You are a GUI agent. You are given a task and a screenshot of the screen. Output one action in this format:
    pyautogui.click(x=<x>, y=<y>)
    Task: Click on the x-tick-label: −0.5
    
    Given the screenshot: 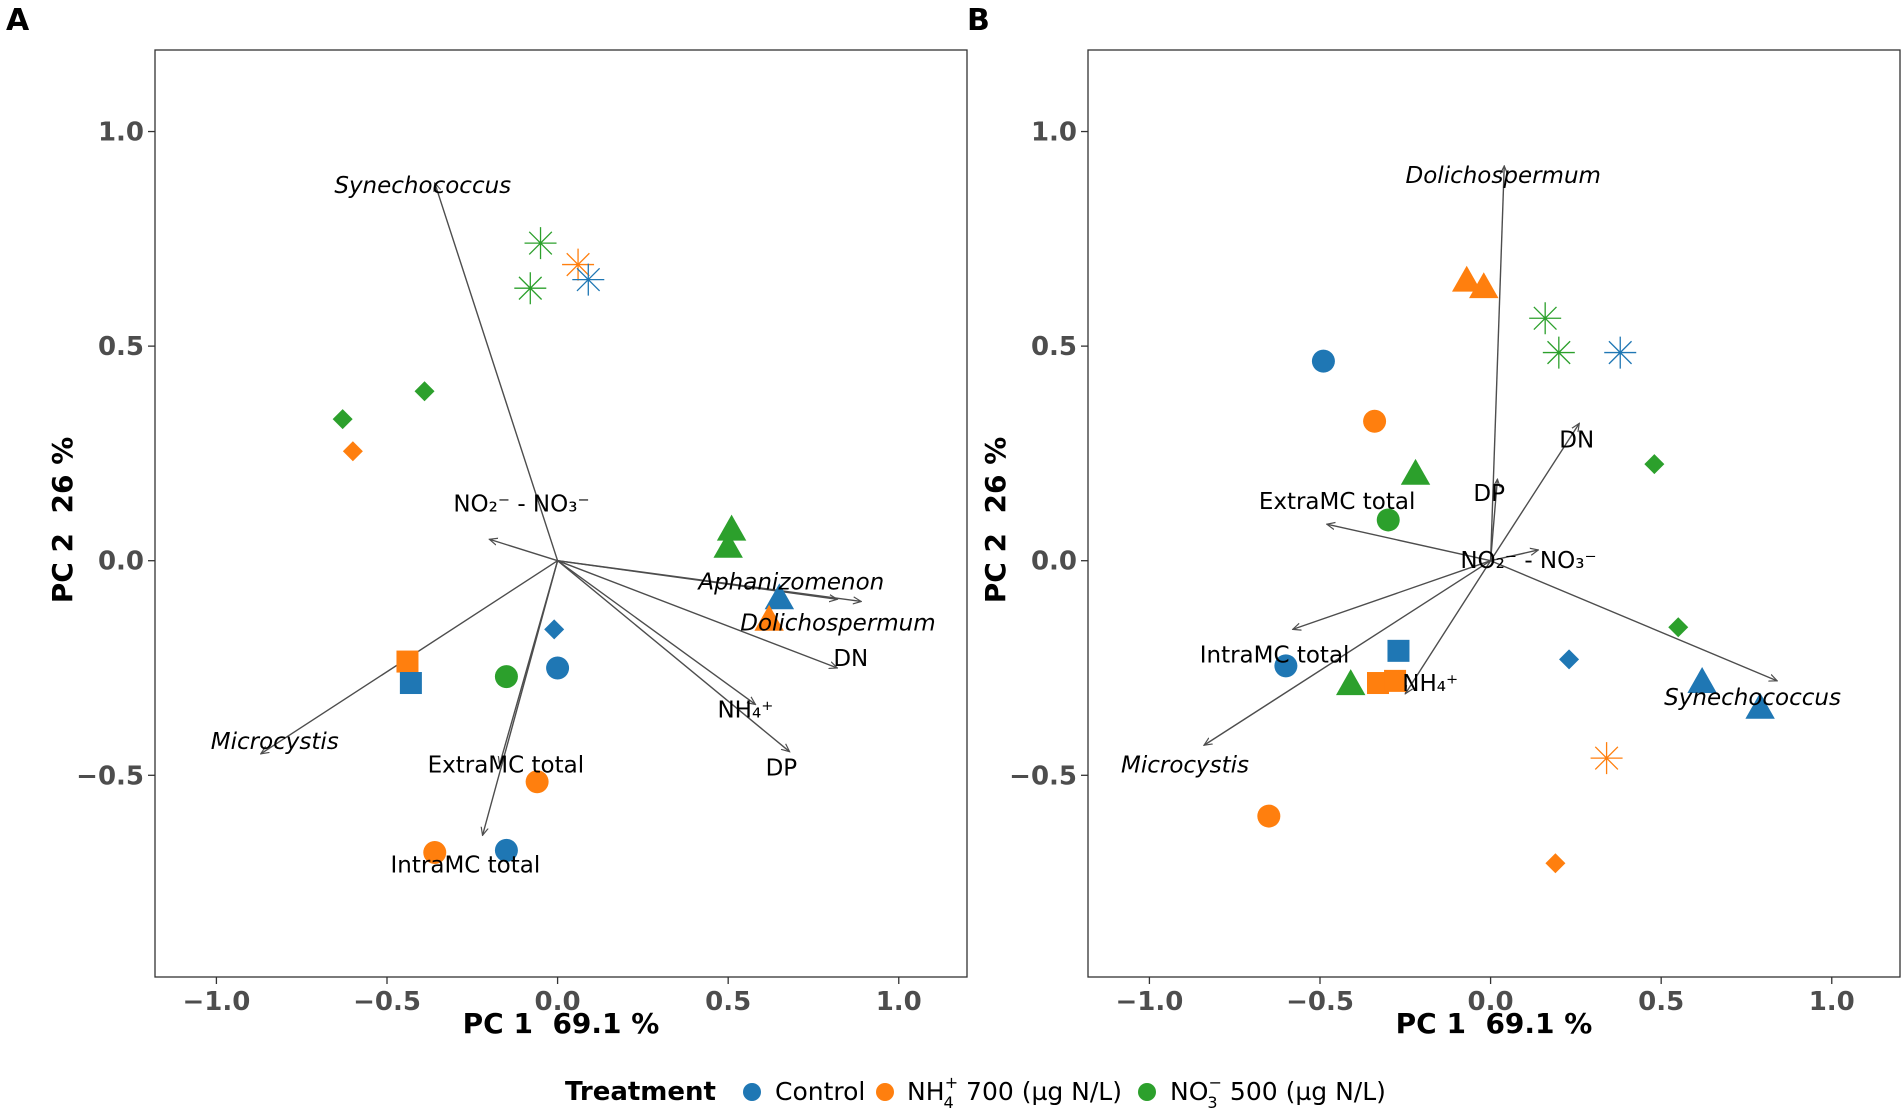 What is the action you would take?
    pyautogui.click(x=387, y=1002)
    